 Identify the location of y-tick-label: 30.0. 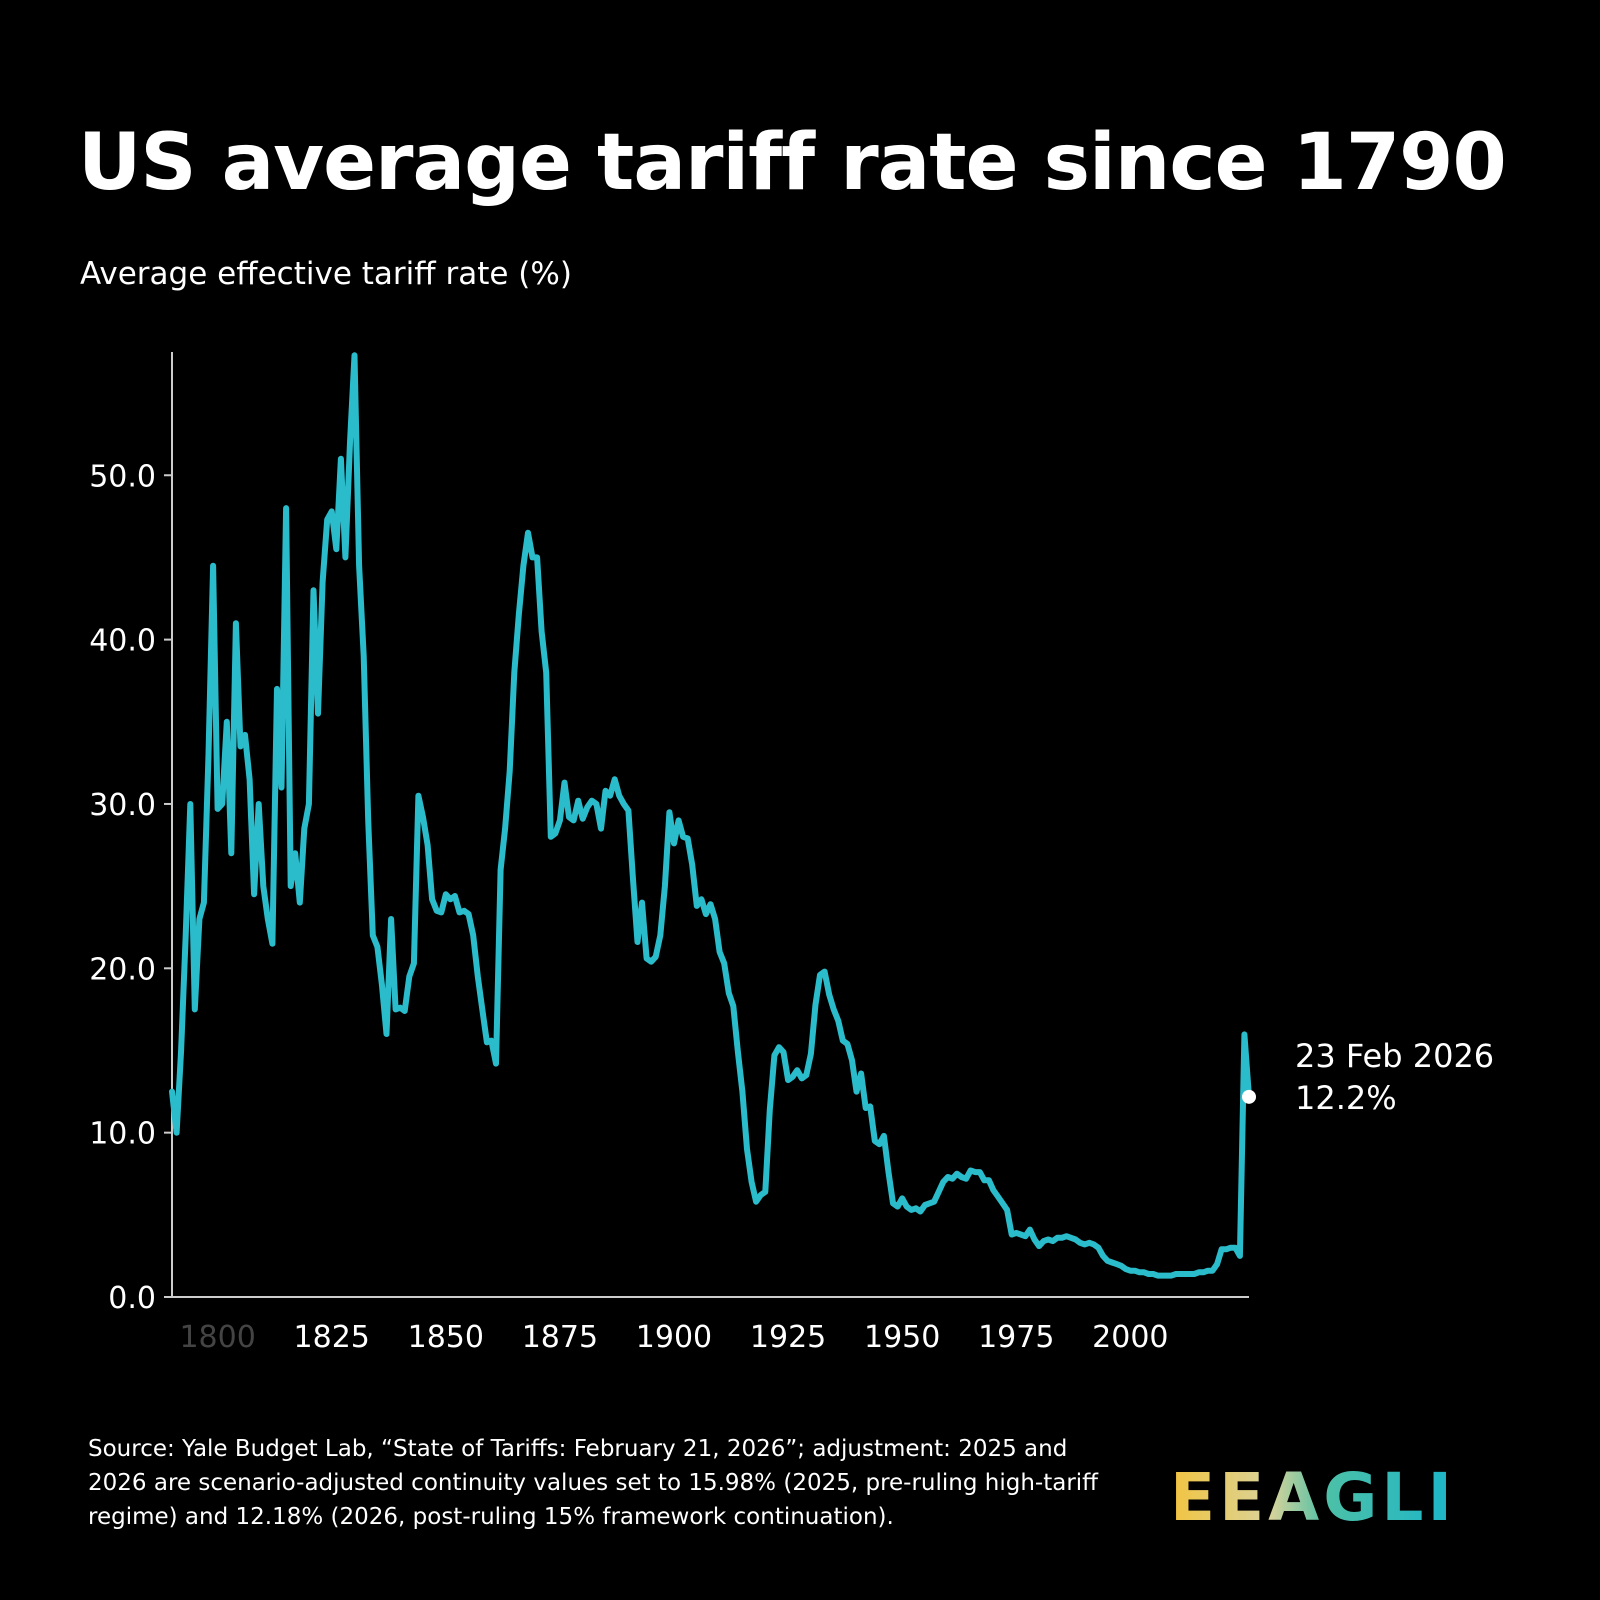
(122, 805).